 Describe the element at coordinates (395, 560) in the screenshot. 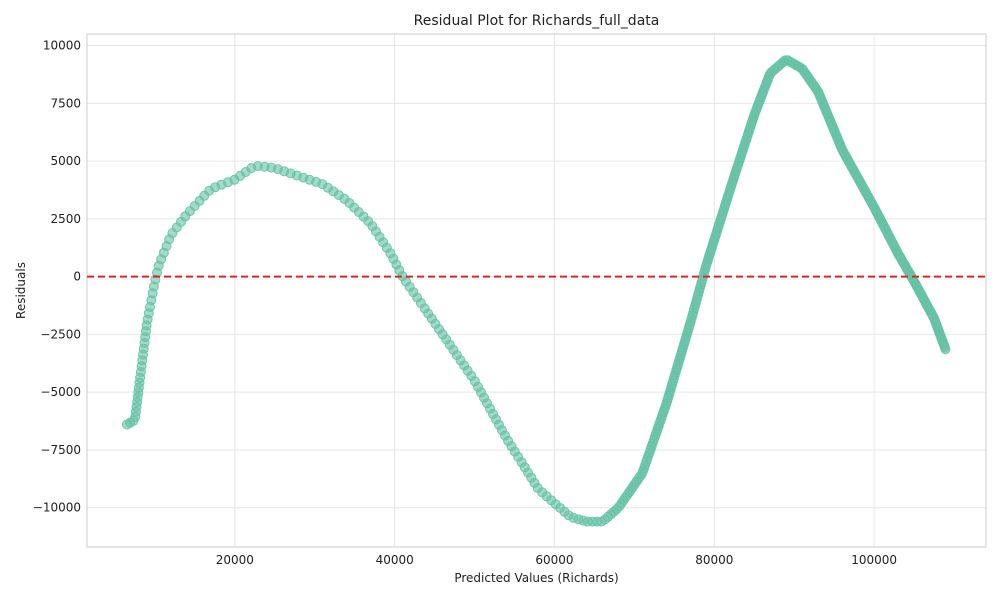

I see `x-tick-label: 40000` at that location.